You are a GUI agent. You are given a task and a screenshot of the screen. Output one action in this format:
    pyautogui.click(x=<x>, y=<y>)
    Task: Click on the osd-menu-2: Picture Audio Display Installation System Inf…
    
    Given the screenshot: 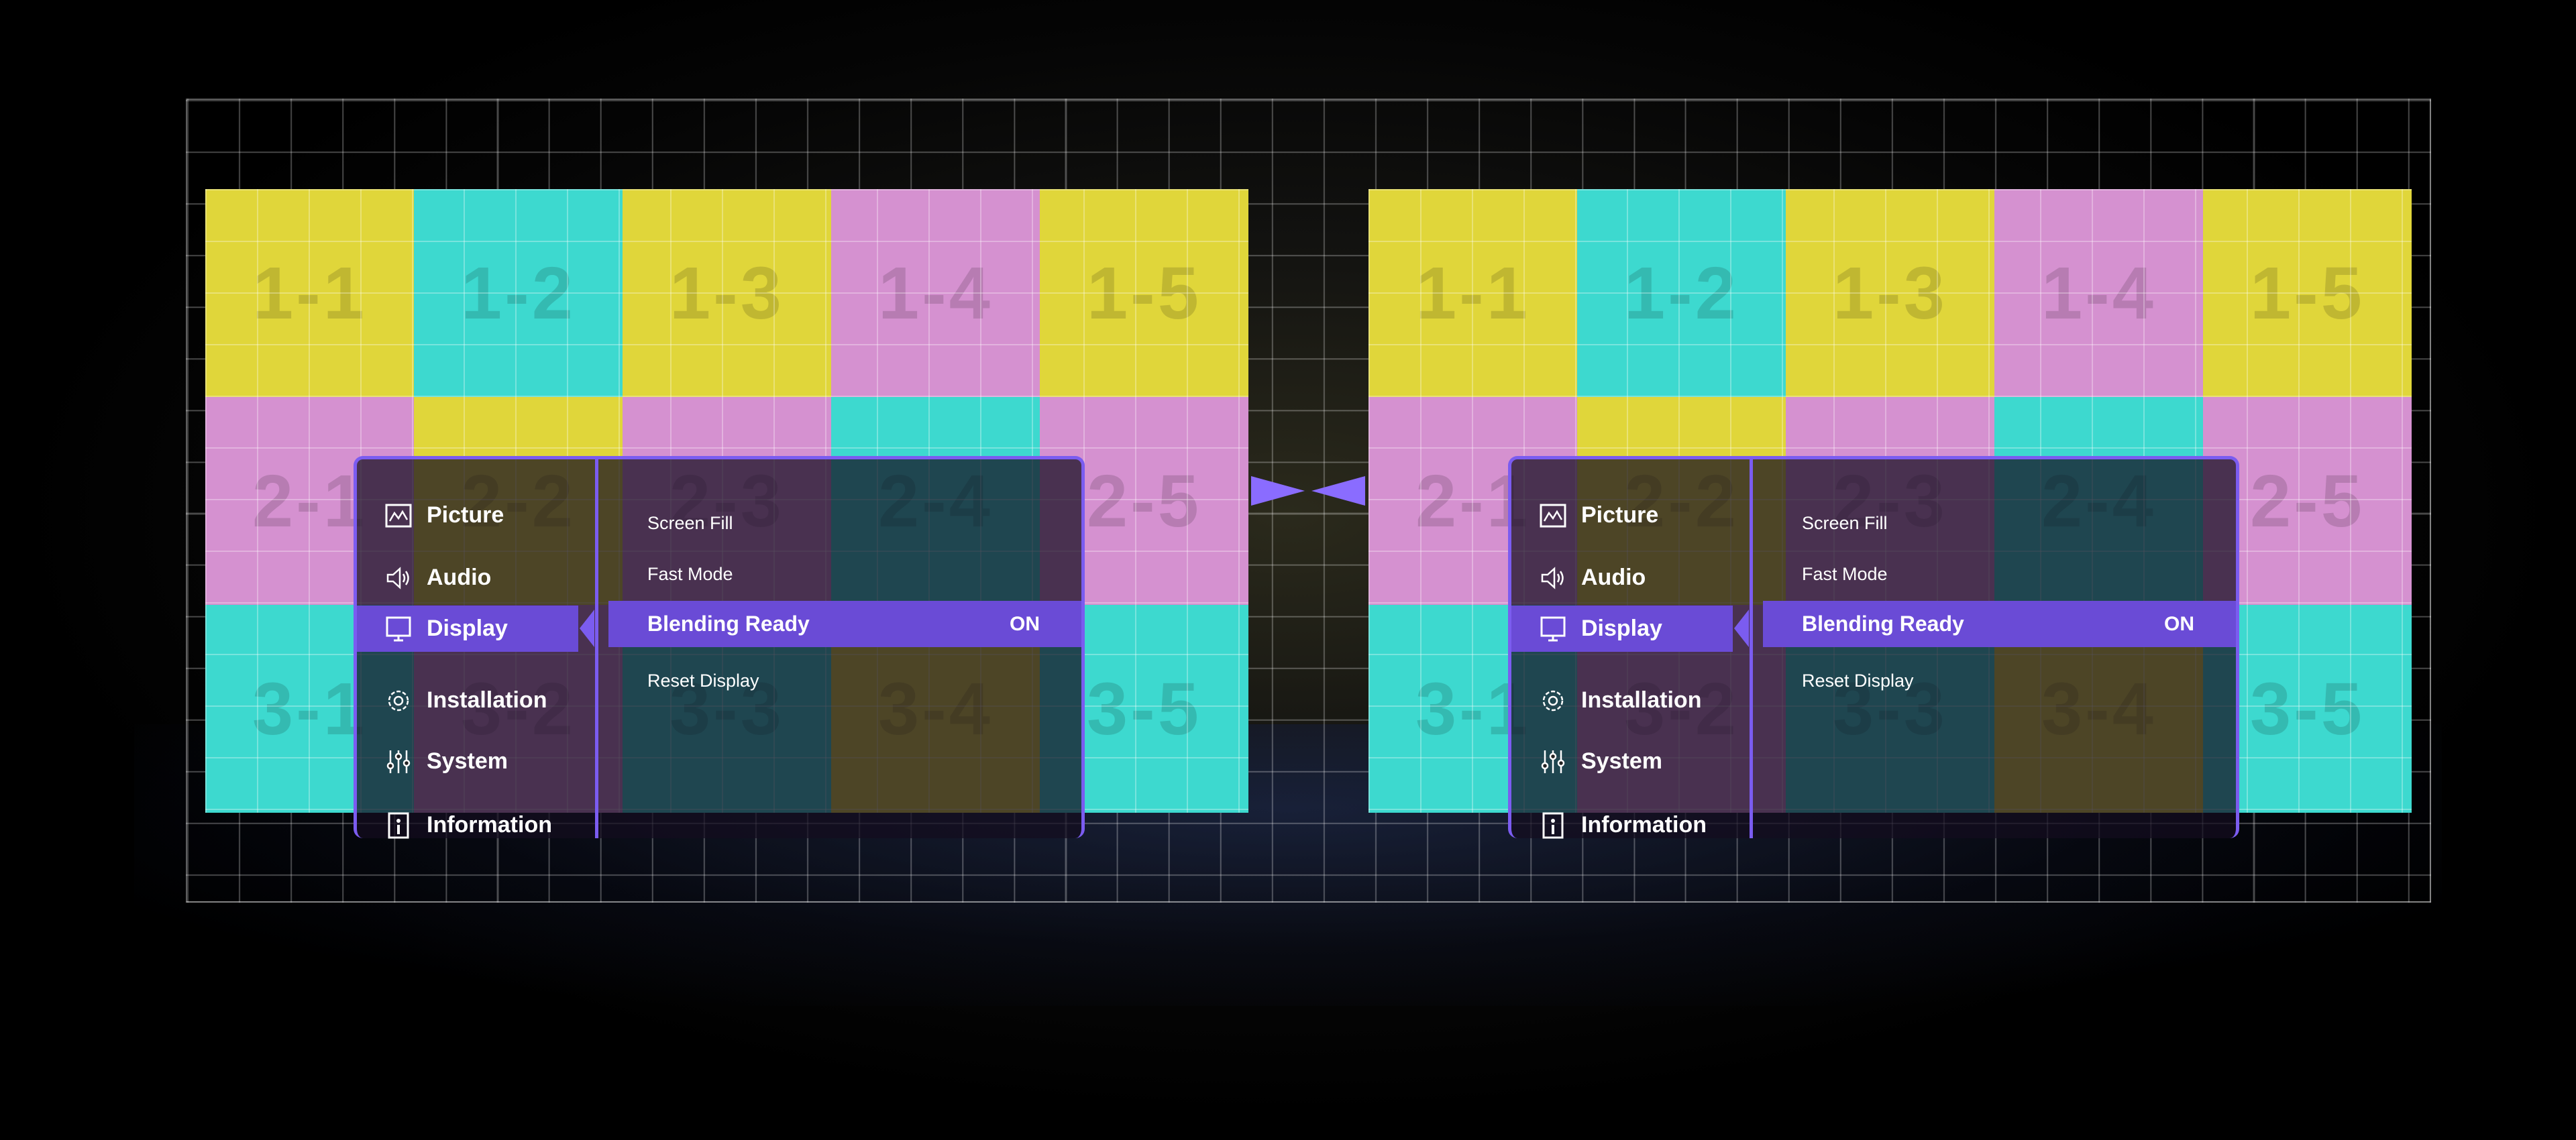 What is the action you would take?
    pyautogui.click(x=1873, y=647)
    